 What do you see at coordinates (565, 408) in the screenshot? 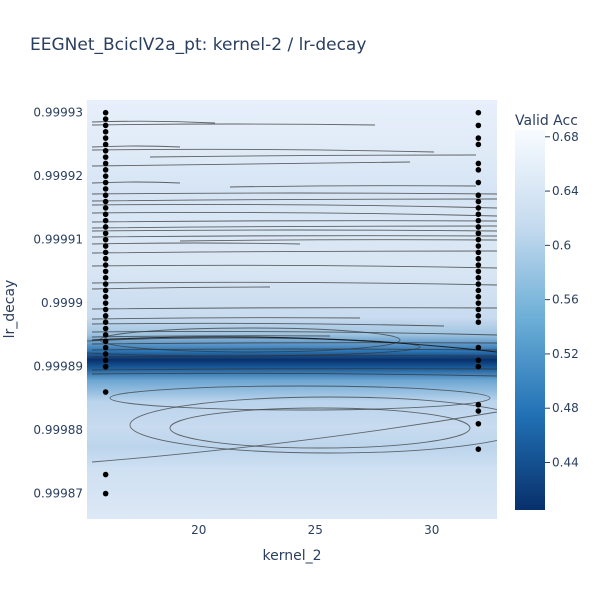
I see `colorbar-tick-label: 0.48` at bounding box center [565, 408].